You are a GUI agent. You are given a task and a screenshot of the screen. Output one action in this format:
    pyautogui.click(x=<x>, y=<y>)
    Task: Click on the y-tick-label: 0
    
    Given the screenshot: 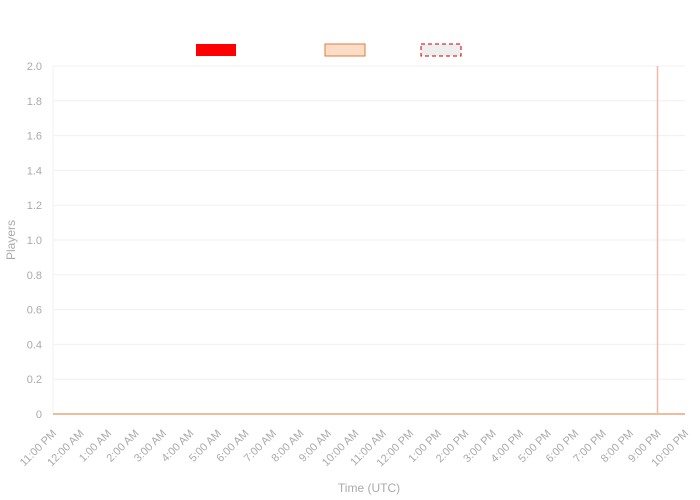 What is the action you would take?
    pyautogui.click(x=39, y=415)
    